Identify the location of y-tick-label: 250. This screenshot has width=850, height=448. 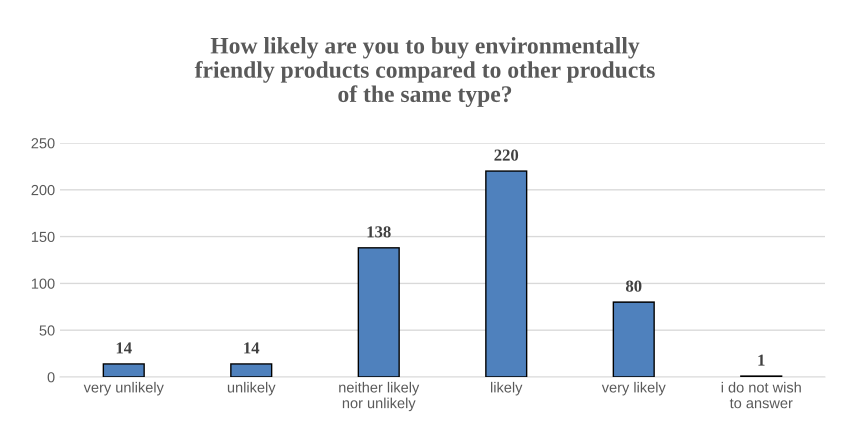
(43, 143).